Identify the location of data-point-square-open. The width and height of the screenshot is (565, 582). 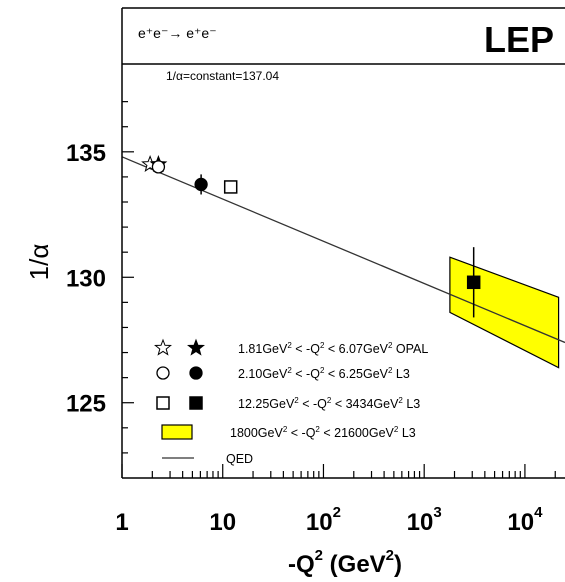
(230, 187).